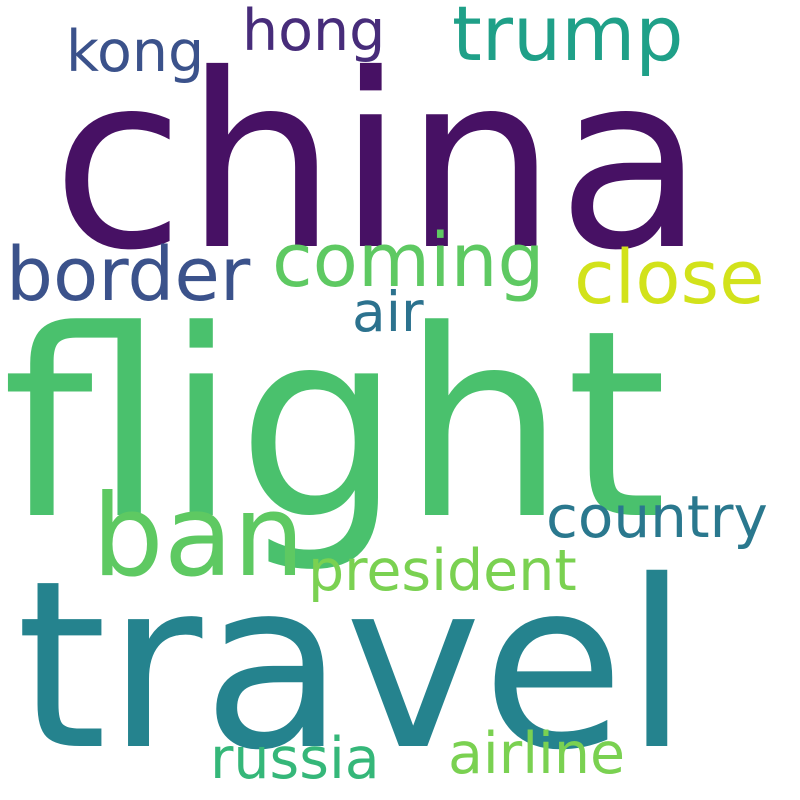 The image size is (800, 800). I want to click on word-airline: airline, so click(537, 754).